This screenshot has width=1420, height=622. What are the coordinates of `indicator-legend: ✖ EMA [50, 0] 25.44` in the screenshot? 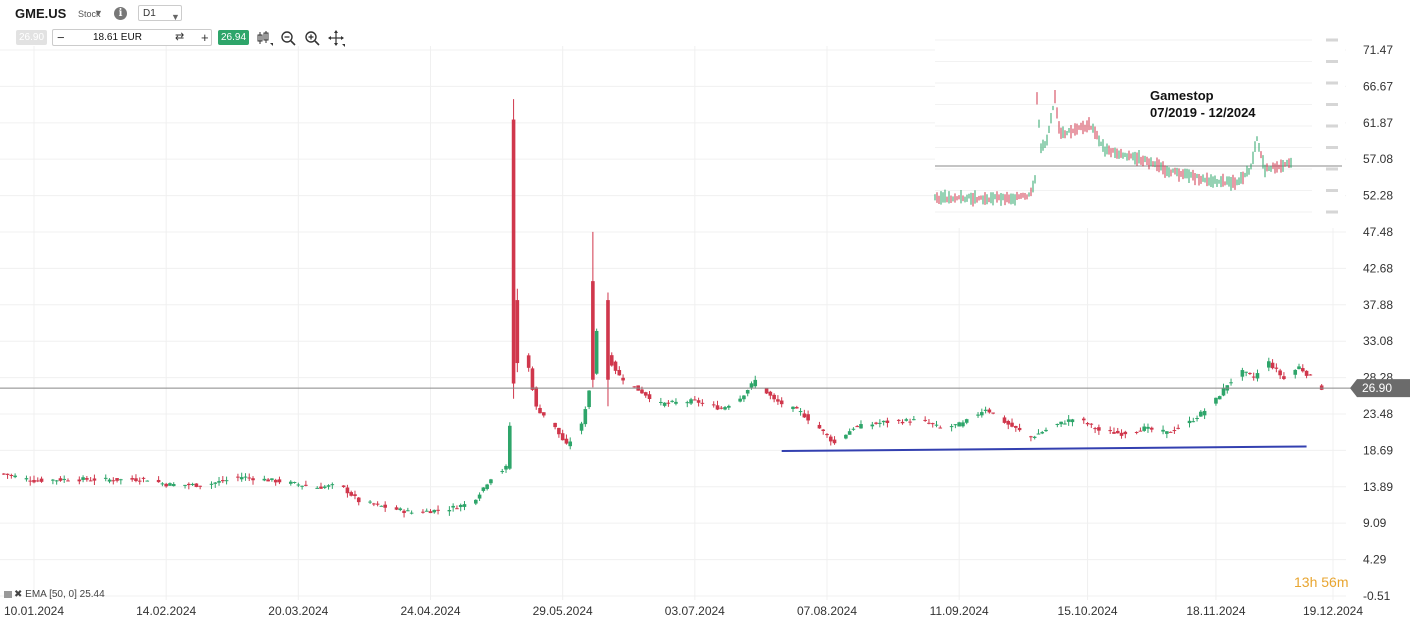 It's located at (54, 594).